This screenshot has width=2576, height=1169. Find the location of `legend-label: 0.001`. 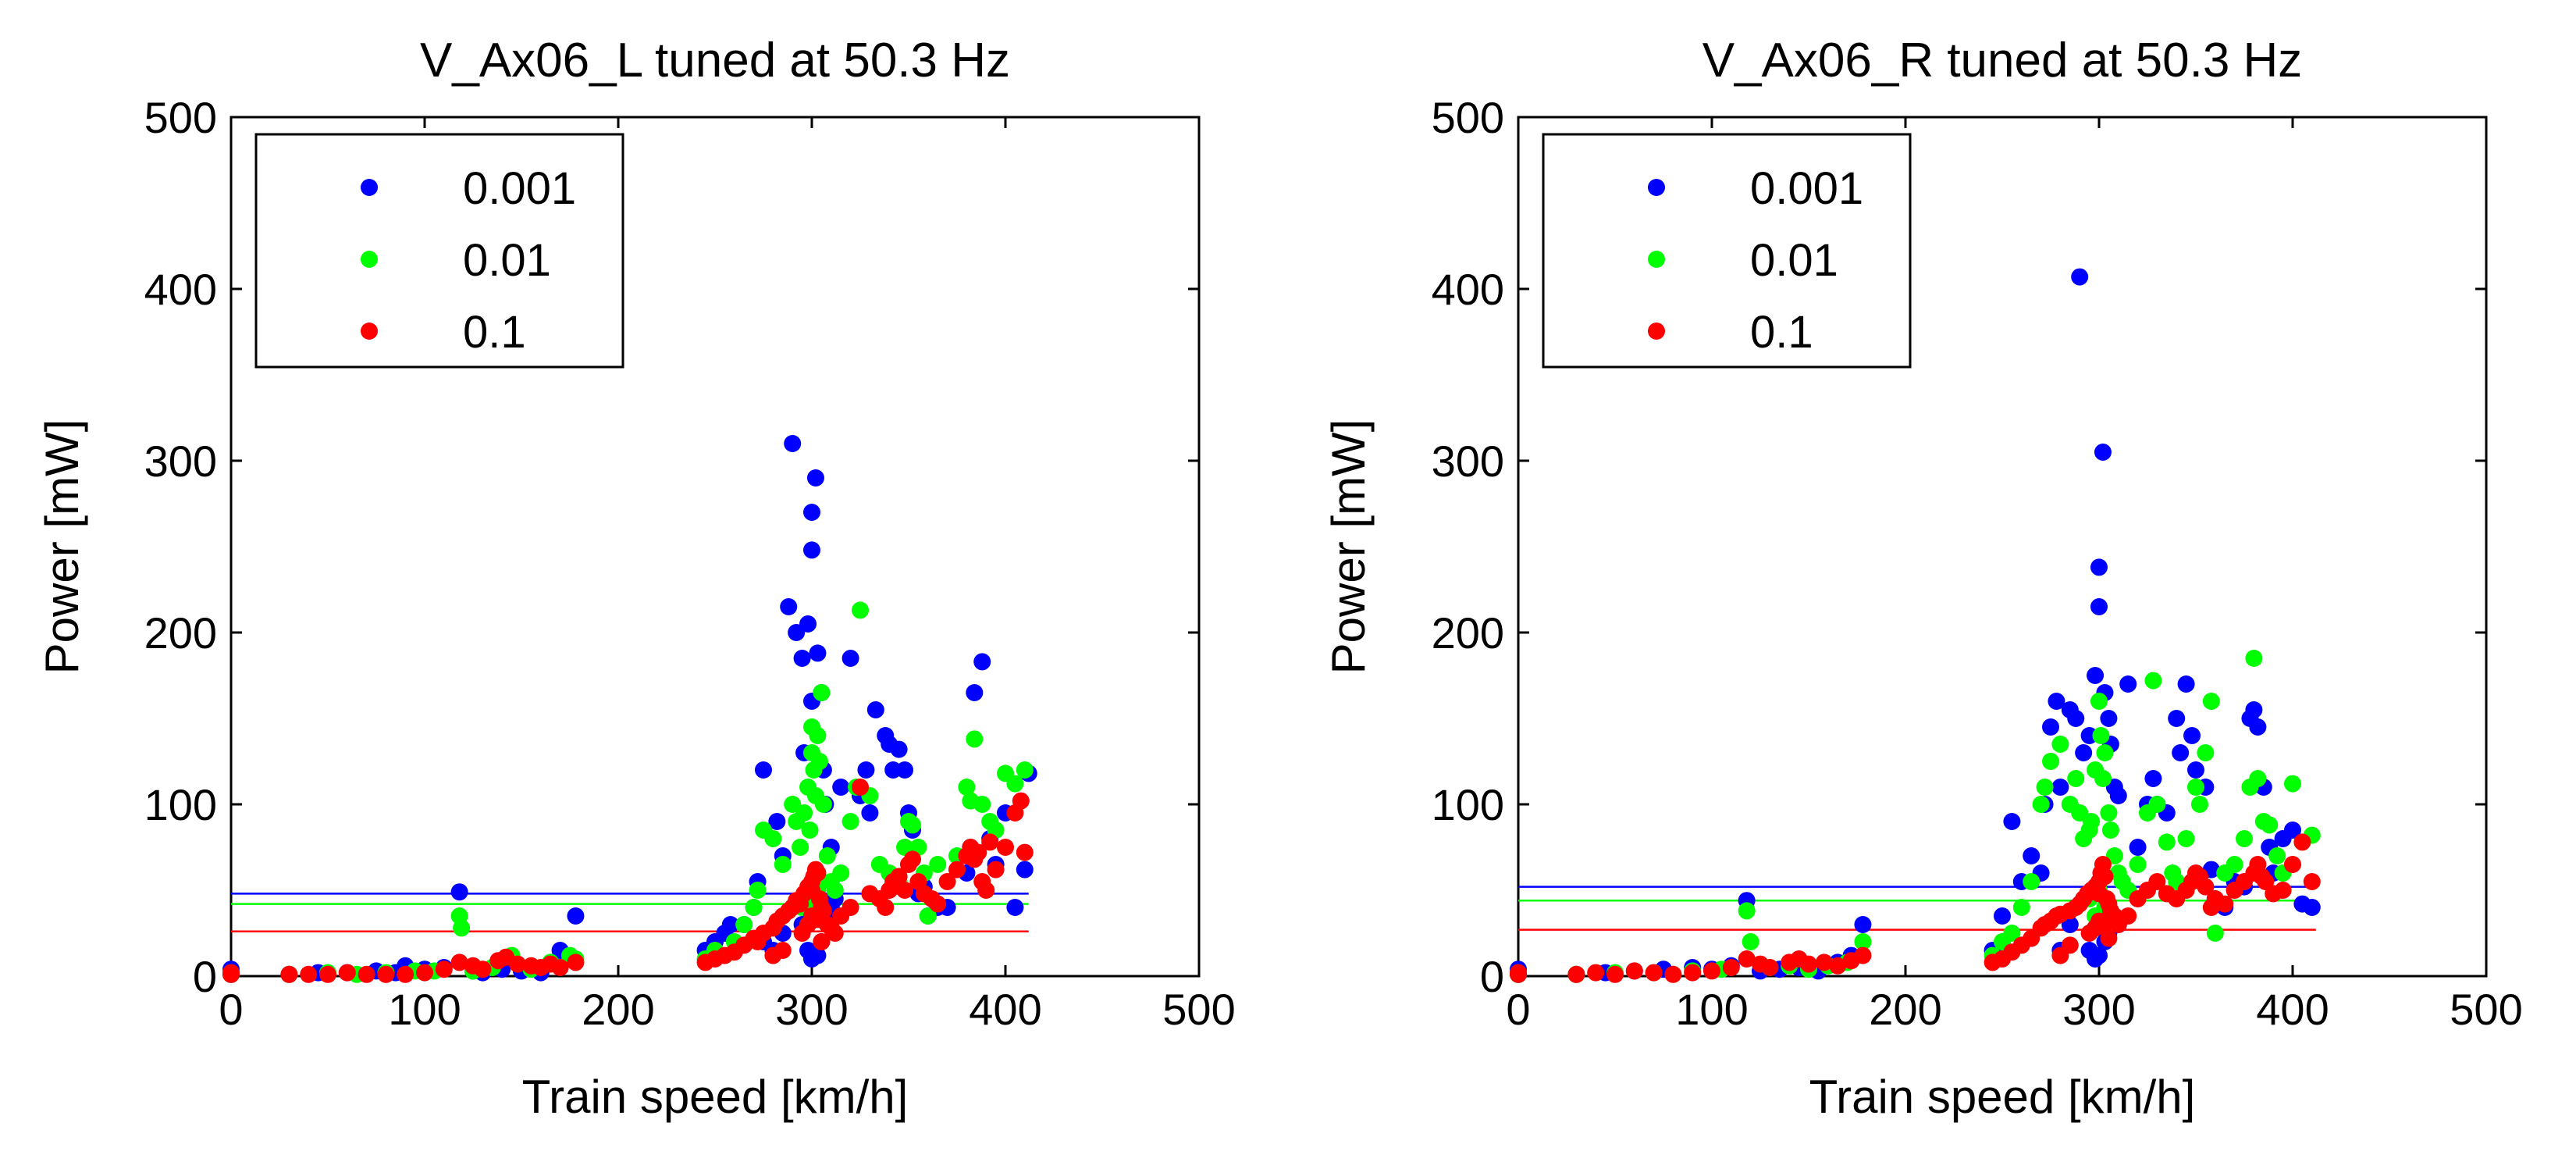

legend-label: 0.001 is located at coordinates (519, 188).